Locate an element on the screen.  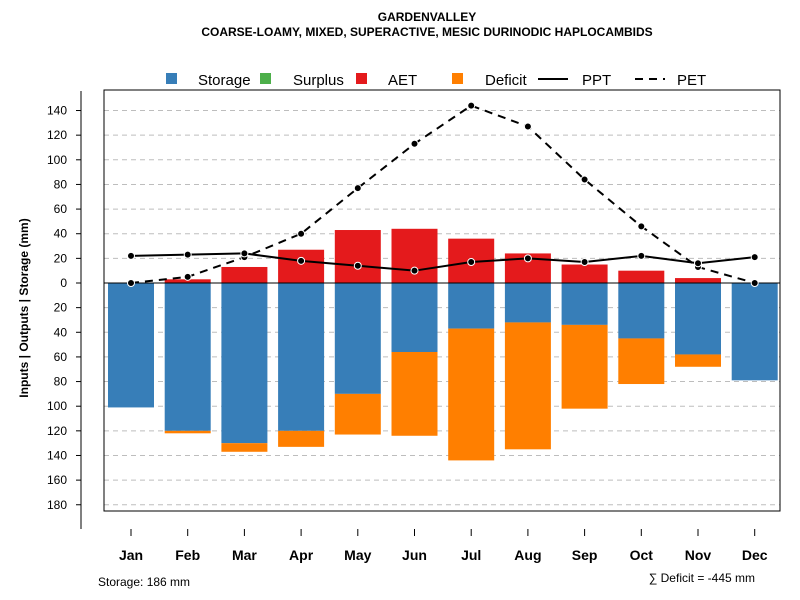
legend-label-surplus: Surplus is located at coordinates (318, 80).